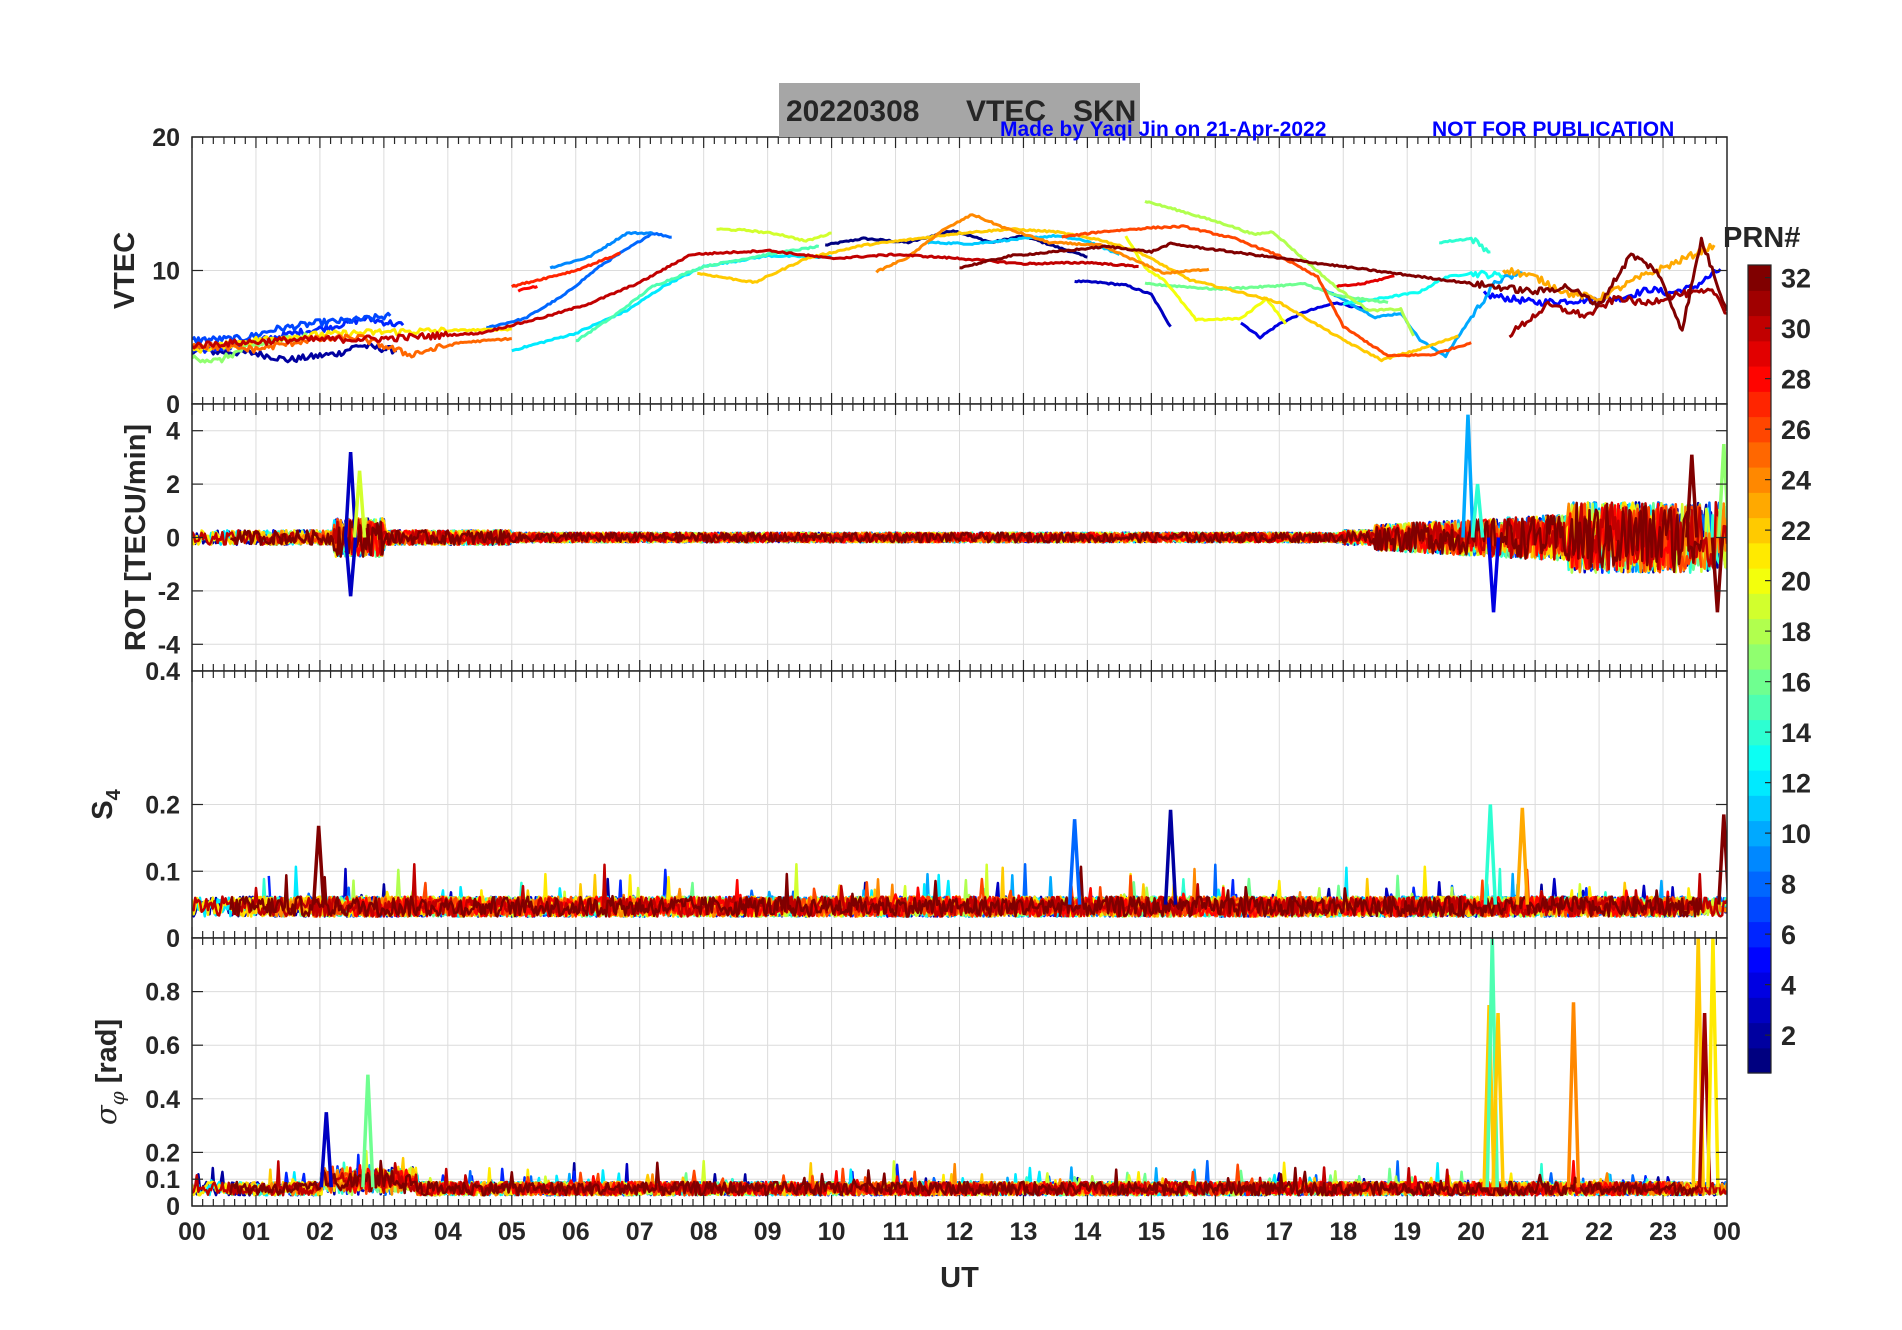 The image size is (1902, 1330). What do you see at coordinates (125, 270) in the screenshot?
I see `y-axis-label-vtec: VTEC` at bounding box center [125, 270].